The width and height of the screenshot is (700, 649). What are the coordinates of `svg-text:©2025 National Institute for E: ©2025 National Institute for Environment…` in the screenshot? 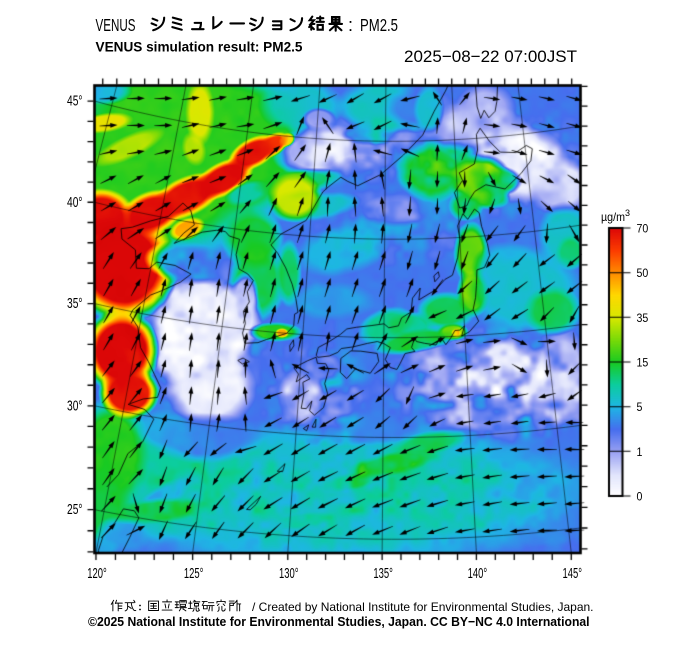 It's located at (339, 622).